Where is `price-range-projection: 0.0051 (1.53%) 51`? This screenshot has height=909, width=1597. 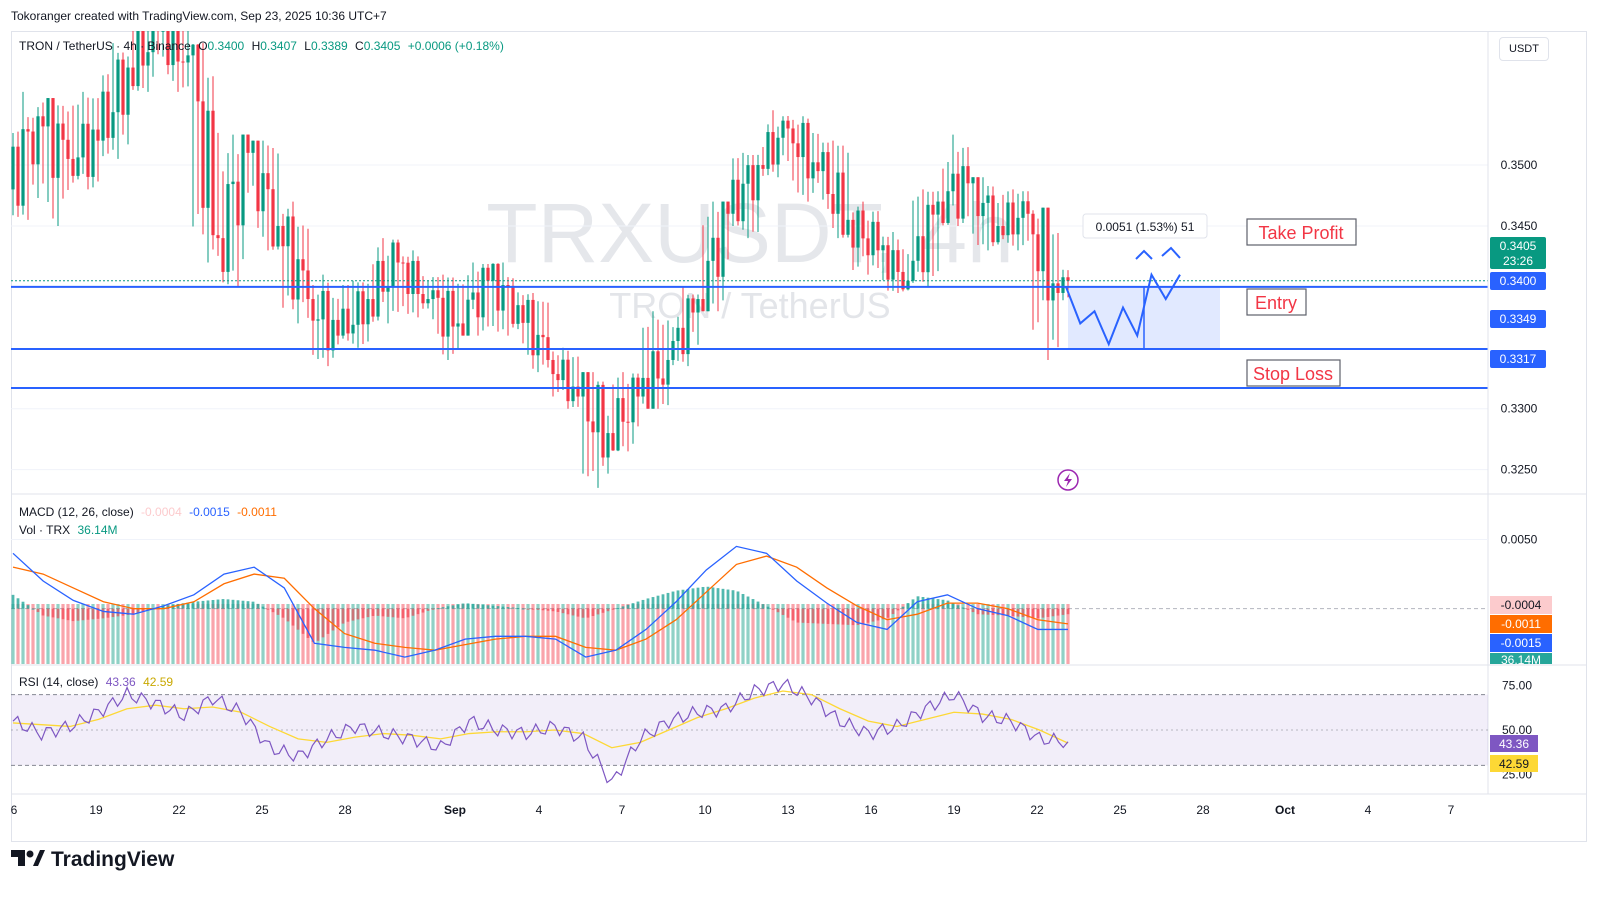 price-range-projection: 0.0051 (1.53%) 51 is located at coordinates (1142, 281).